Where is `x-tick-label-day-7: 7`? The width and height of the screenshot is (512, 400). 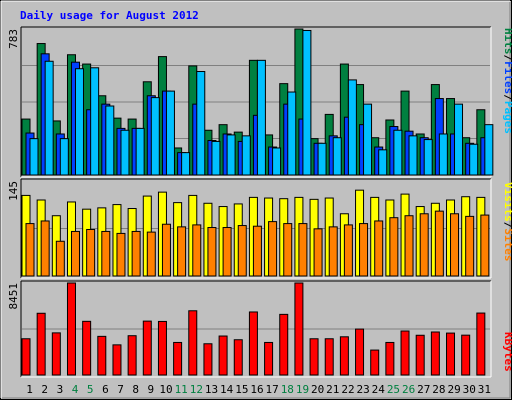 x-tick-label-day-7: 7 is located at coordinates (120, 389).